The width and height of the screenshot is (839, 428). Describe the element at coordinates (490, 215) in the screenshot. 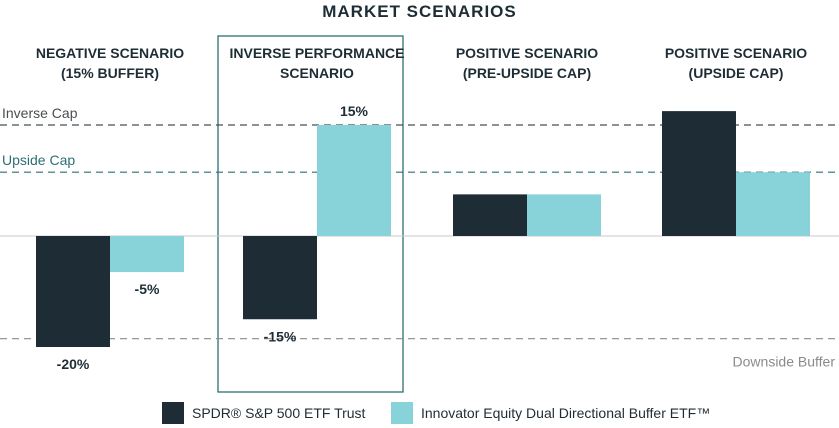

I see `bar-s0-c2` at that location.